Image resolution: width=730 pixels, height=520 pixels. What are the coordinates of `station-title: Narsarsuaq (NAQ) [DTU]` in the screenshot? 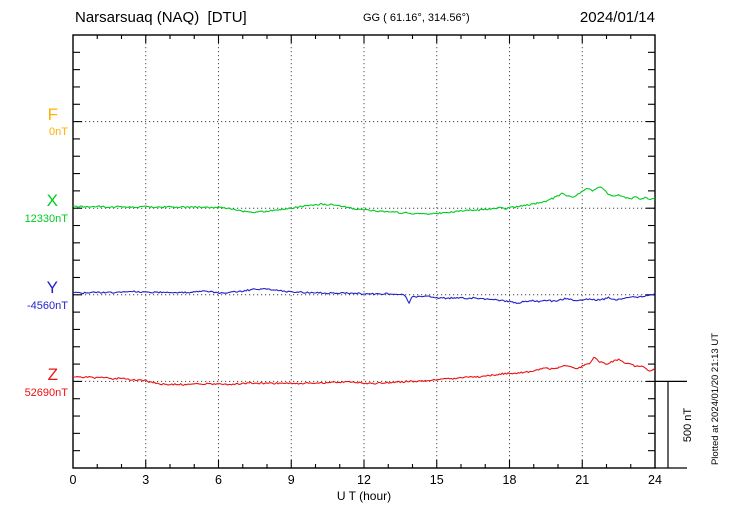 It's located at (161, 17).